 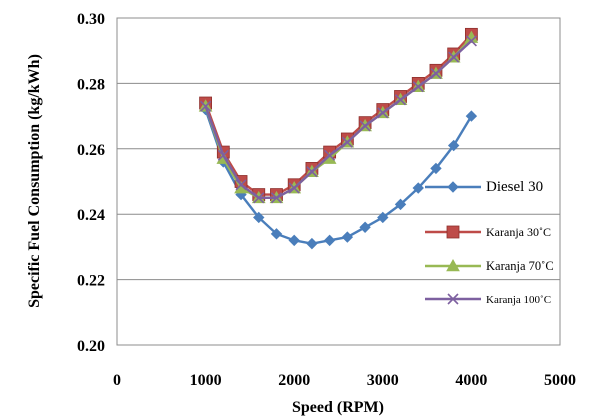 What do you see at coordinates (294, 380) in the screenshot?
I see `x-tick-label: 2000` at bounding box center [294, 380].